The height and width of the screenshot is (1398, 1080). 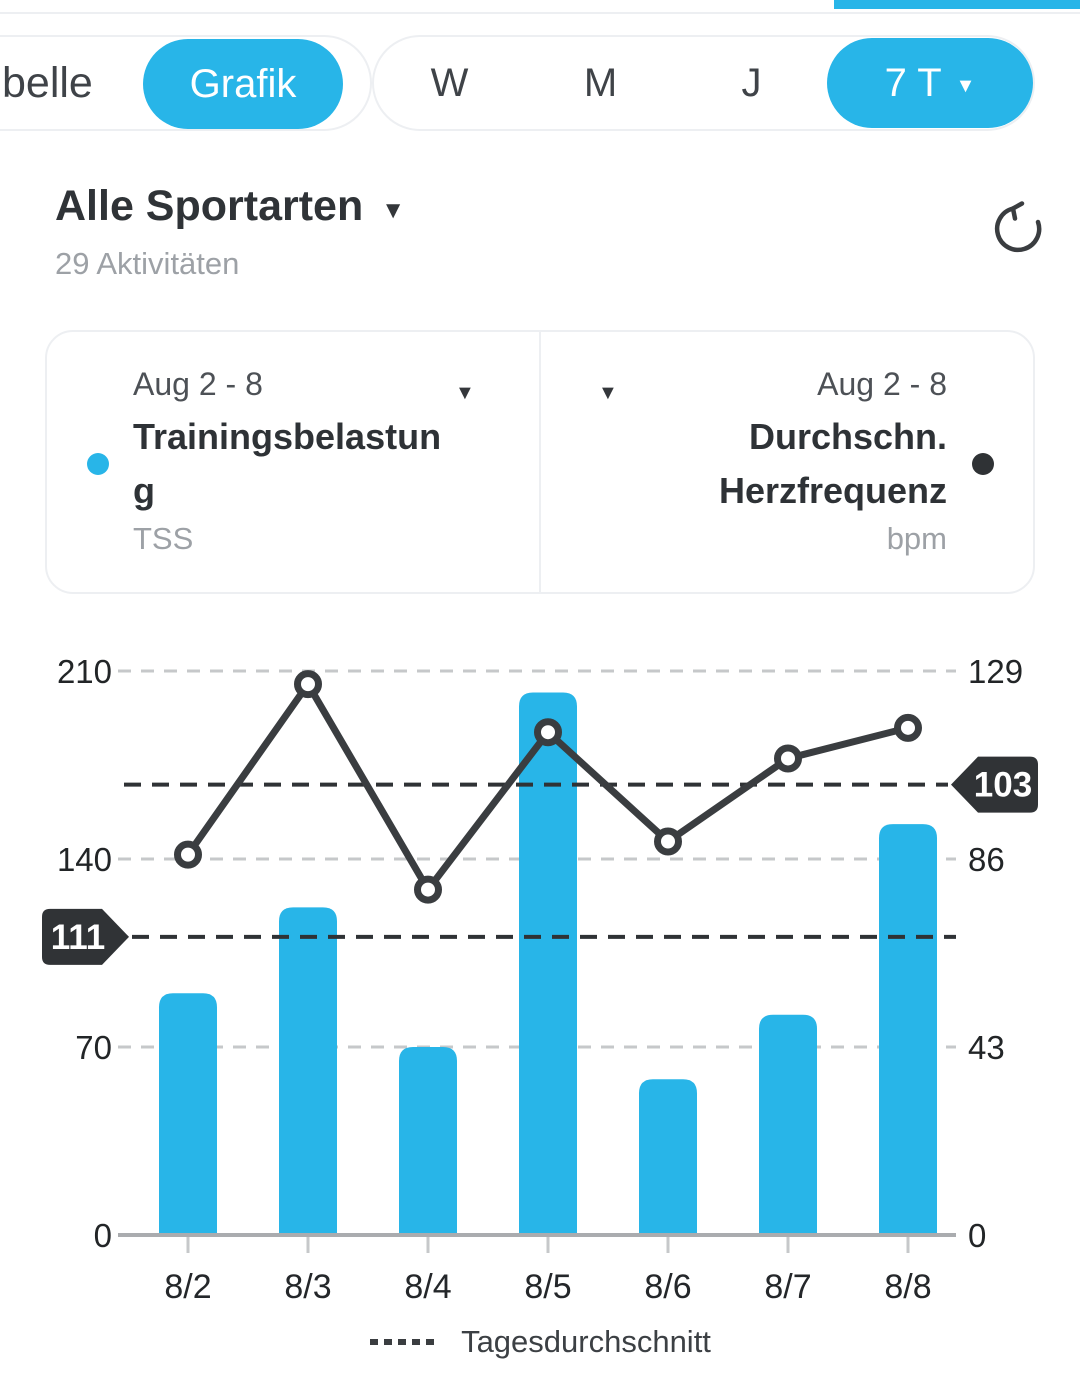 What do you see at coordinates (913, 82) in the screenshot?
I see `range-dropdown-label: 7 T` at bounding box center [913, 82].